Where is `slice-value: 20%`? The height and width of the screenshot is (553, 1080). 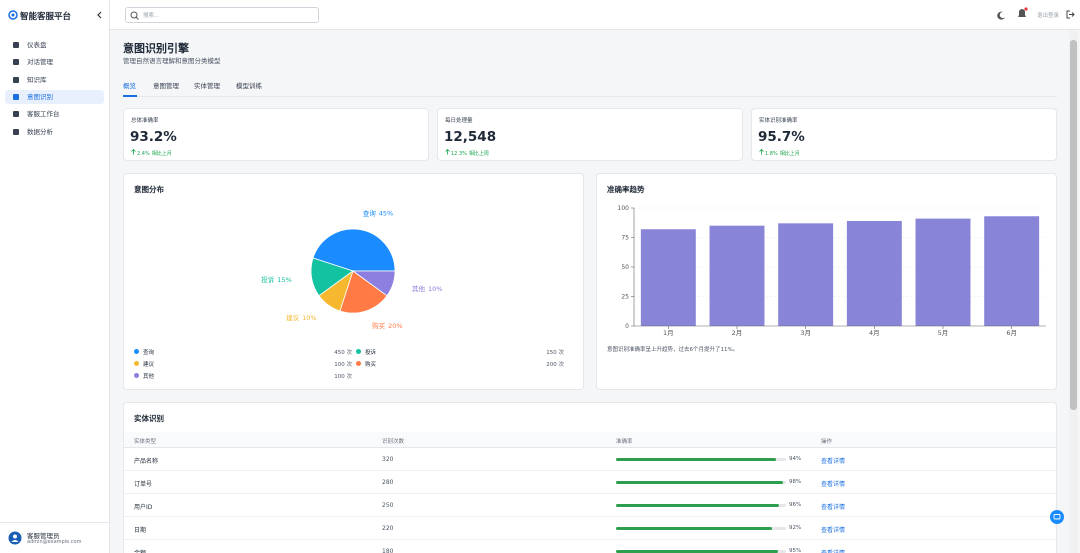 slice-value: 20% is located at coordinates (395, 326).